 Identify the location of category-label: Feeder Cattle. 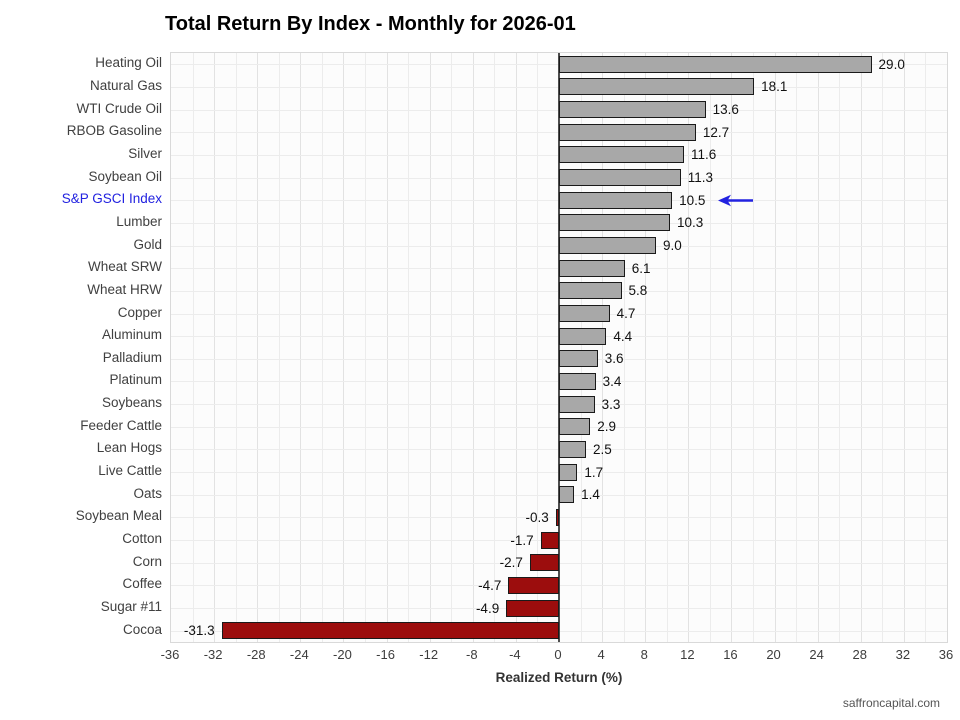
(121, 425).